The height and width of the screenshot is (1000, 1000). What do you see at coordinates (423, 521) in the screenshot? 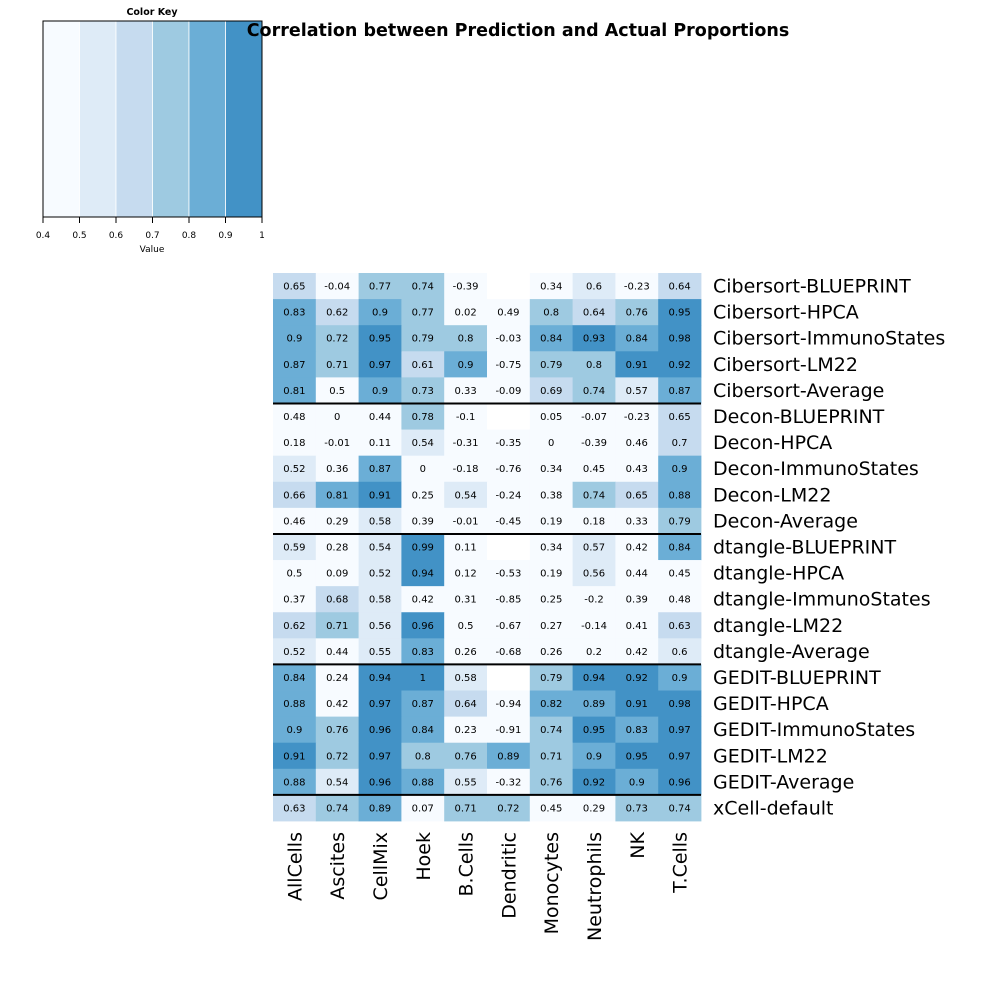
I see `cell-value-label: 0.39` at bounding box center [423, 521].